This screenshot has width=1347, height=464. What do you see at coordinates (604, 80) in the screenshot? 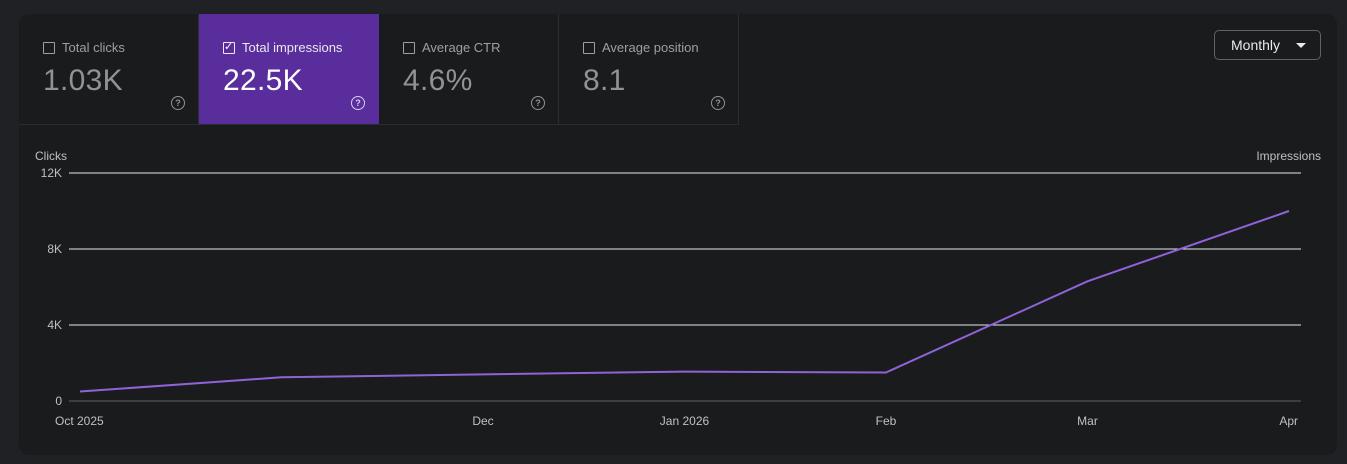
I see `metric-value: 8.1` at bounding box center [604, 80].